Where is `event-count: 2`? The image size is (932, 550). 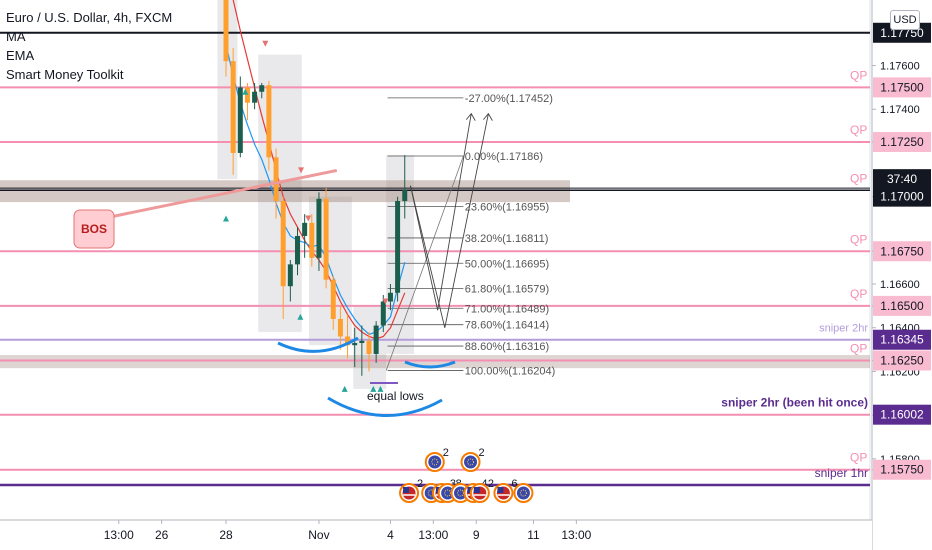 event-count: 2 is located at coordinates (491, 484).